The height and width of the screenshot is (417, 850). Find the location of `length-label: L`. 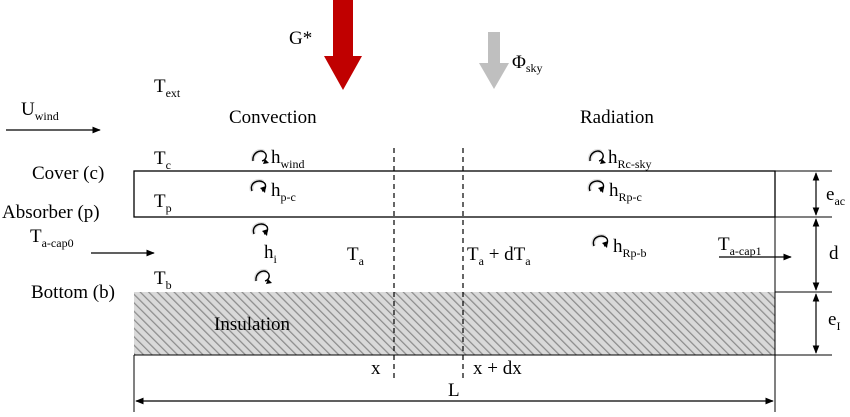

length-label: L is located at coordinates (454, 390).